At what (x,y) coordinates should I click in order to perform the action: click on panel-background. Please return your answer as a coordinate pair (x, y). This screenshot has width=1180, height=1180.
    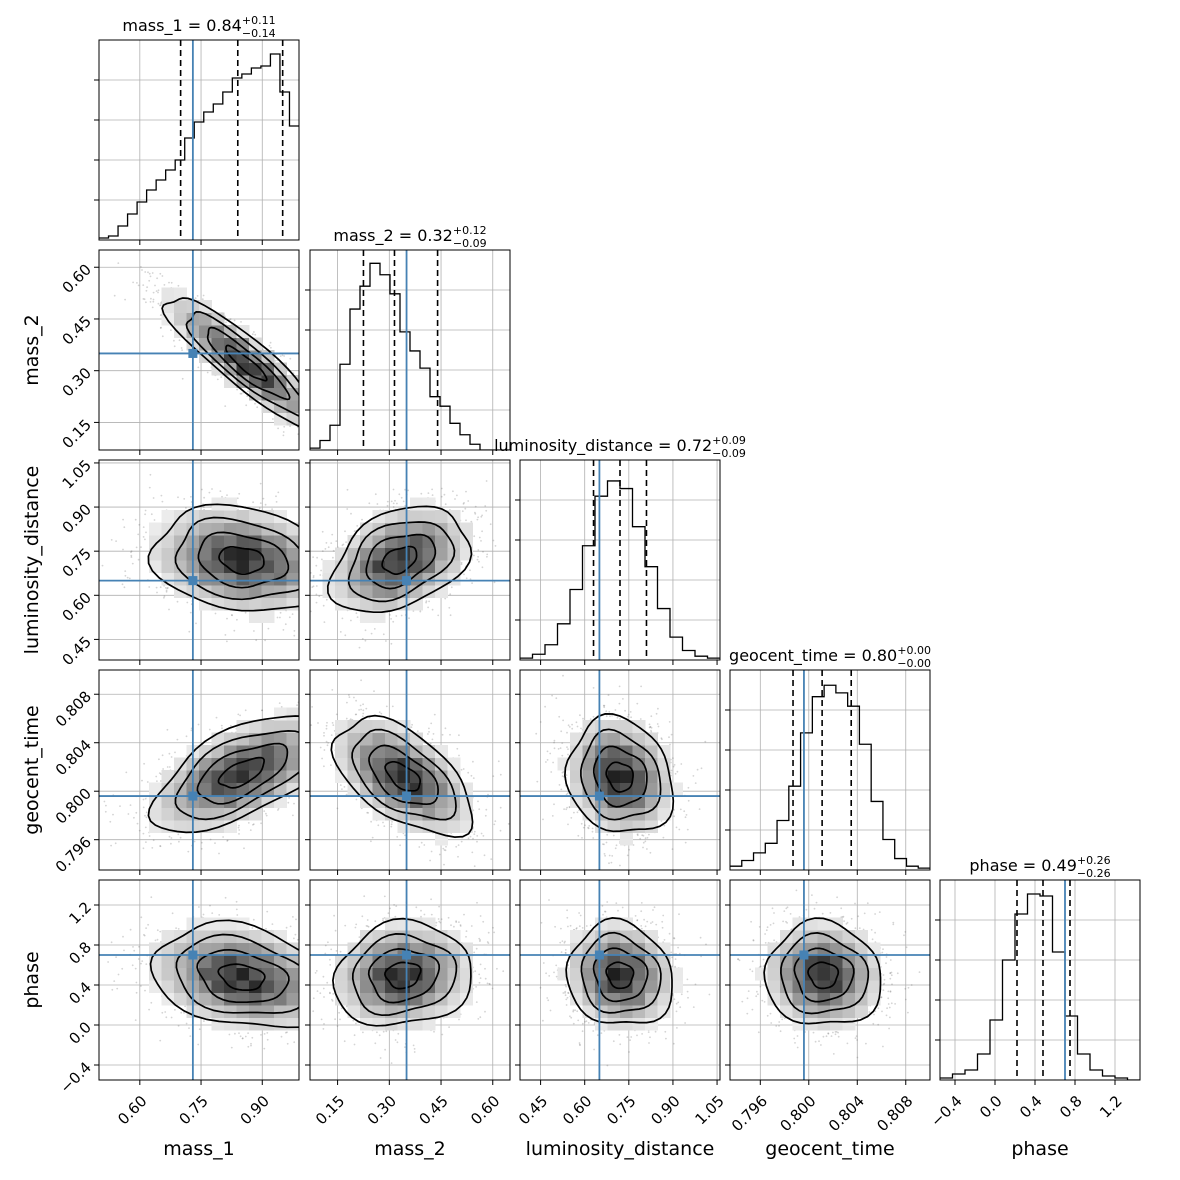
    Looking at the image, I should click on (199, 140).